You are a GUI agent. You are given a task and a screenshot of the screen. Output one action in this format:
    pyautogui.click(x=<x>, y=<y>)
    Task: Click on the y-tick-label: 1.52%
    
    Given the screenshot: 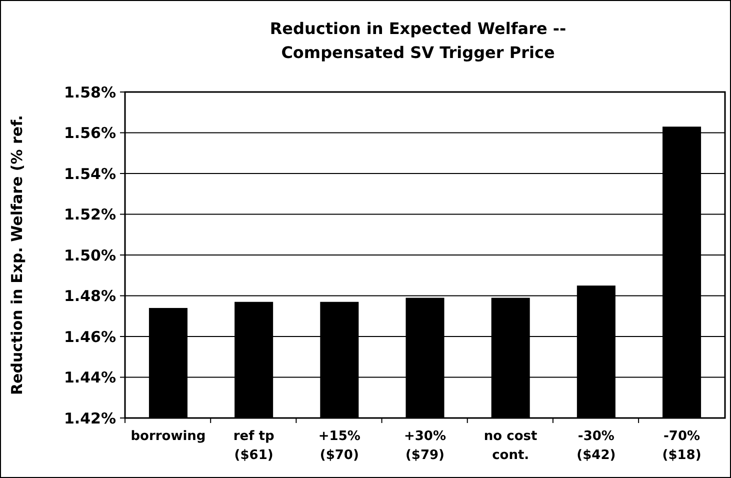 What is the action you would take?
    pyautogui.click(x=90, y=215)
    